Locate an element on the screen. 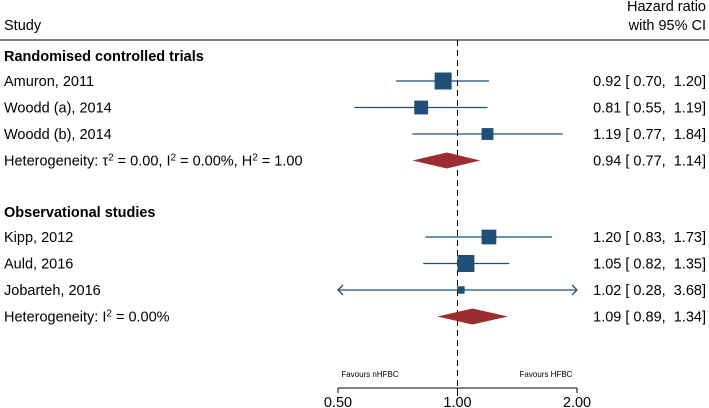 The height and width of the screenshot is (408, 709). study-effect-text: 0.92 [ 0.70, 1.20] is located at coordinates (649, 82).